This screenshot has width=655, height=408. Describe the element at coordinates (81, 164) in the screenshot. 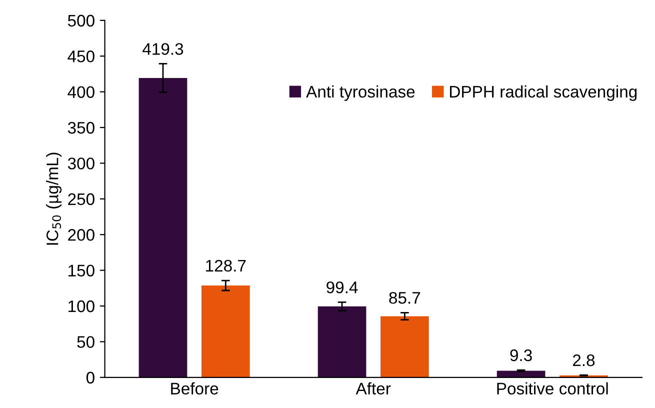

I see `y-tick-label: 300` at that location.